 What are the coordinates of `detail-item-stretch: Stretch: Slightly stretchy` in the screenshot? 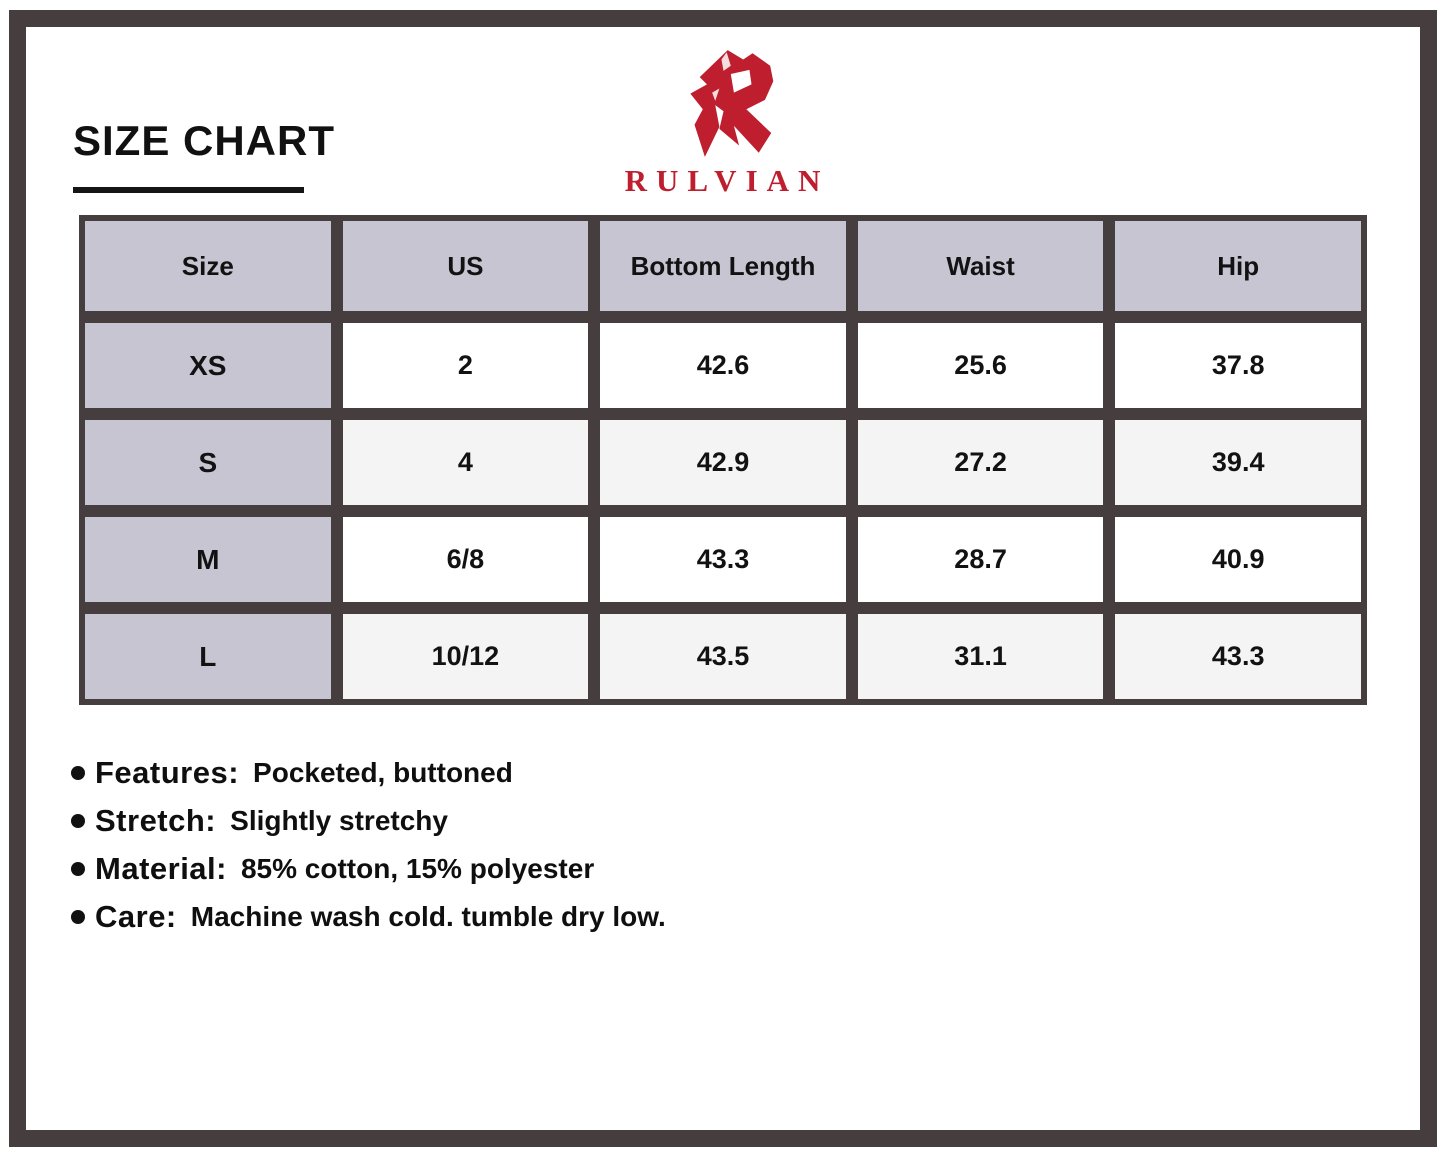 It's located at (368, 821).